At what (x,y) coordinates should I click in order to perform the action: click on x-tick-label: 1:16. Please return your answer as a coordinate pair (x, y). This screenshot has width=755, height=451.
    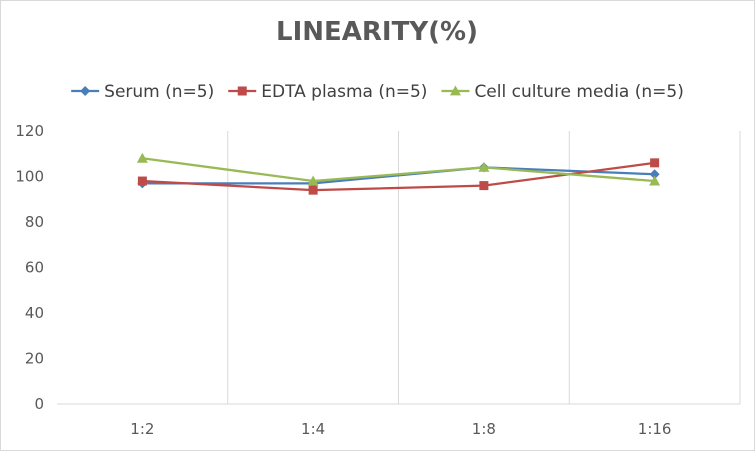
    Looking at the image, I should click on (655, 429).